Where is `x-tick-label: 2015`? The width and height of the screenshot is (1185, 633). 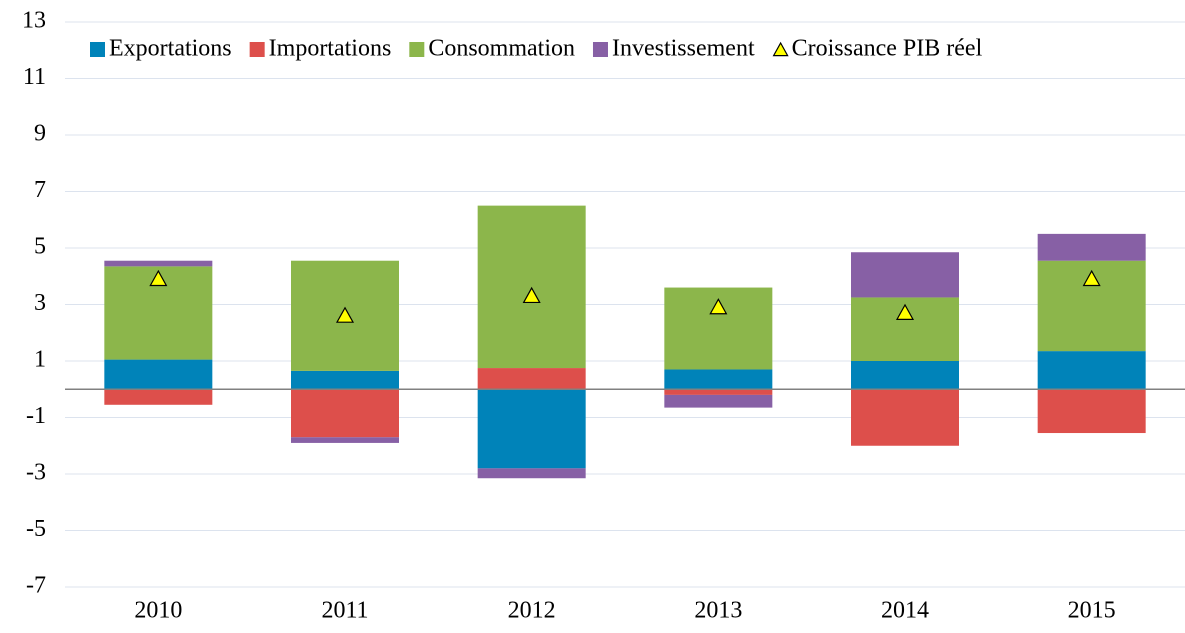
x-tick-label: 2015 is located at coordinates (1092, 611).